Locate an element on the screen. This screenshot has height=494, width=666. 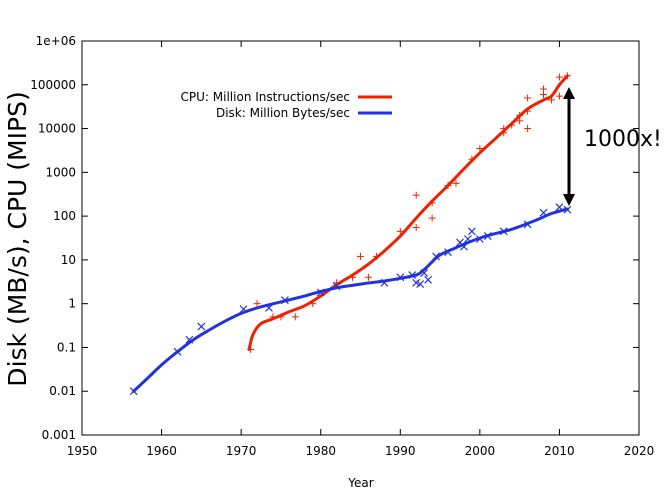
y-tick-label: 100000 is located at coordinates (53, 85).